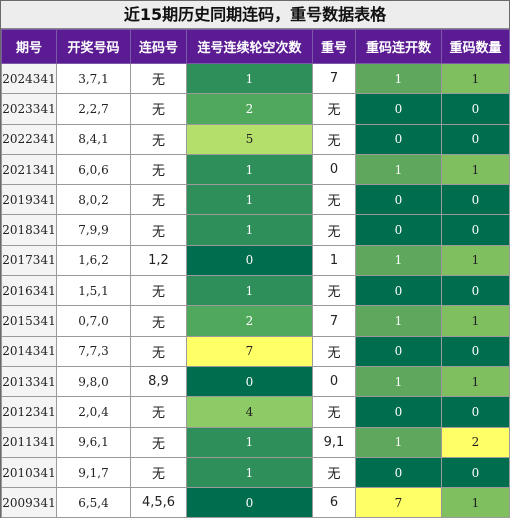  Describe the element at coordinates (29, 230) in the screenshot. I see `cell-issue: 2018341` at that location.